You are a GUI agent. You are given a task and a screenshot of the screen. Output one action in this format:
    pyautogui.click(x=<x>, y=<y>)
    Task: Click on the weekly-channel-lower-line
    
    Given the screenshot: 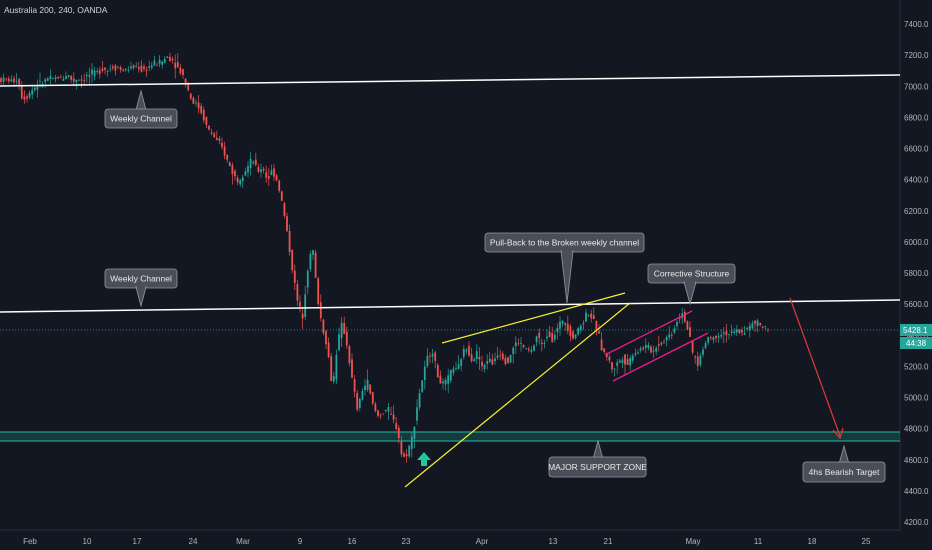 What is the action you would take?
    pyautogui.click(x=450, y=306)
    